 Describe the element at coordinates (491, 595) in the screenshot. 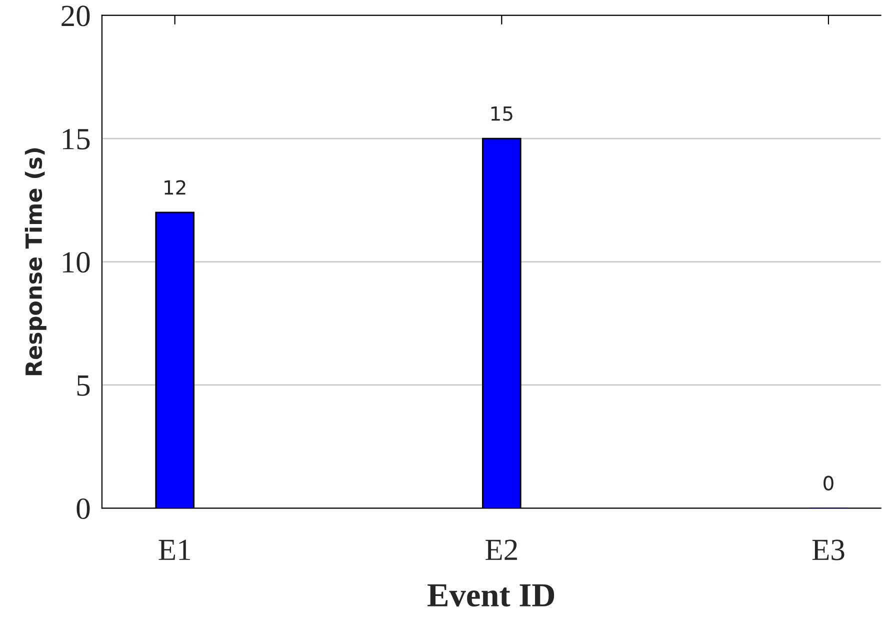

I see `x-axis-title: Event ID` at that location.